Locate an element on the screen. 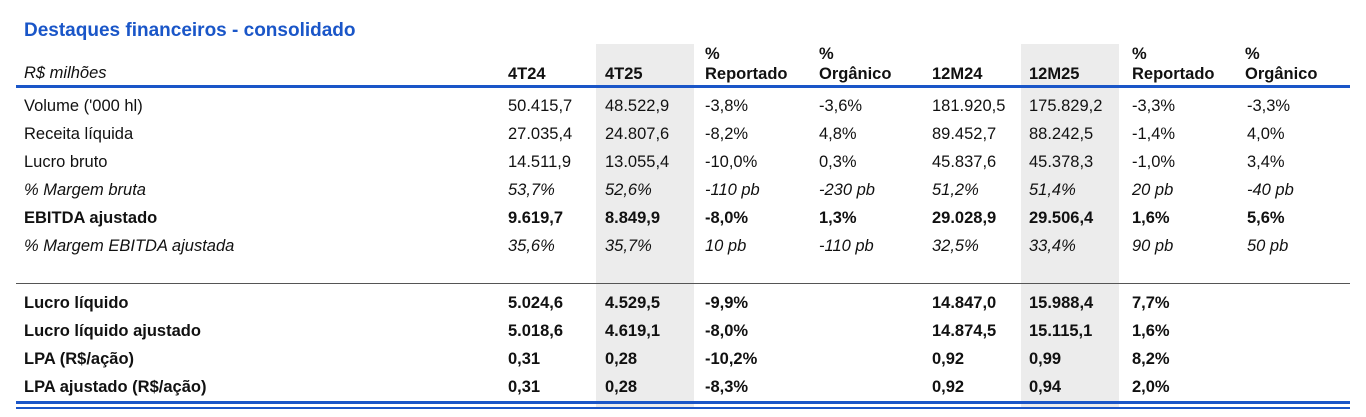  cell-12m25: 51,4% is located at coordinates (1052, 189).